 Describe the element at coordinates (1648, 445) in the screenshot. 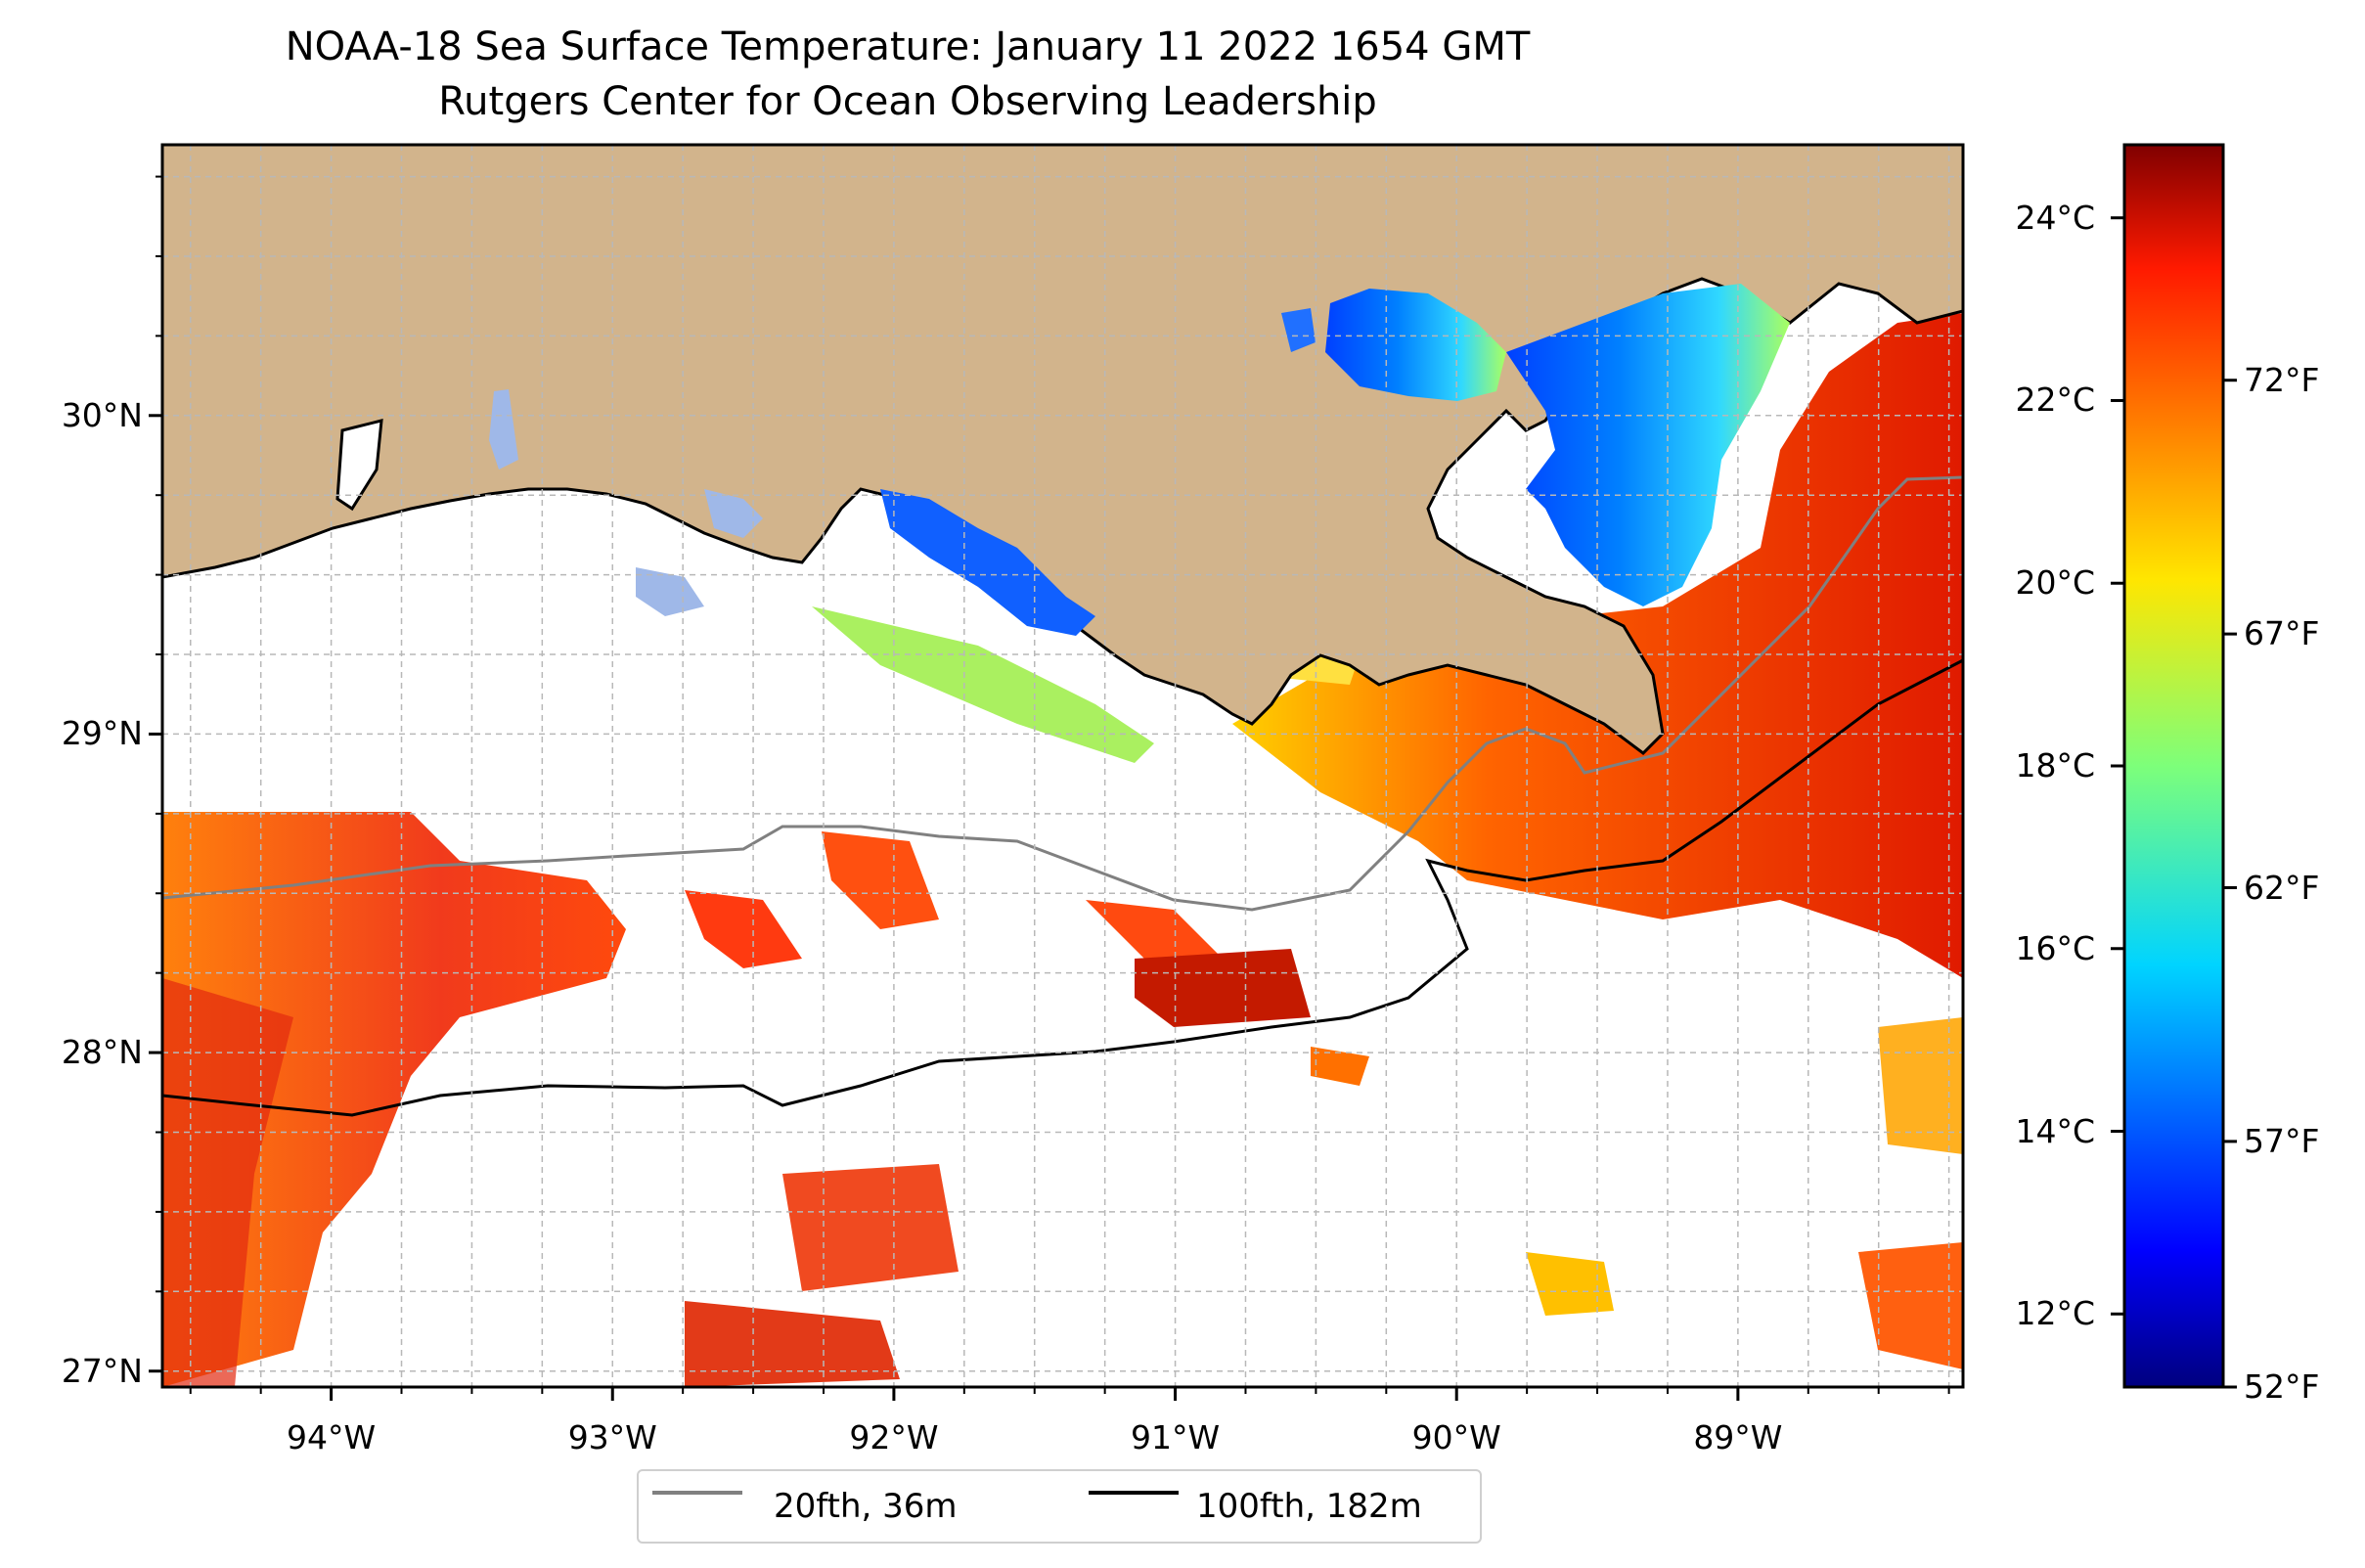

I see `sst-delta-cold` at that location.